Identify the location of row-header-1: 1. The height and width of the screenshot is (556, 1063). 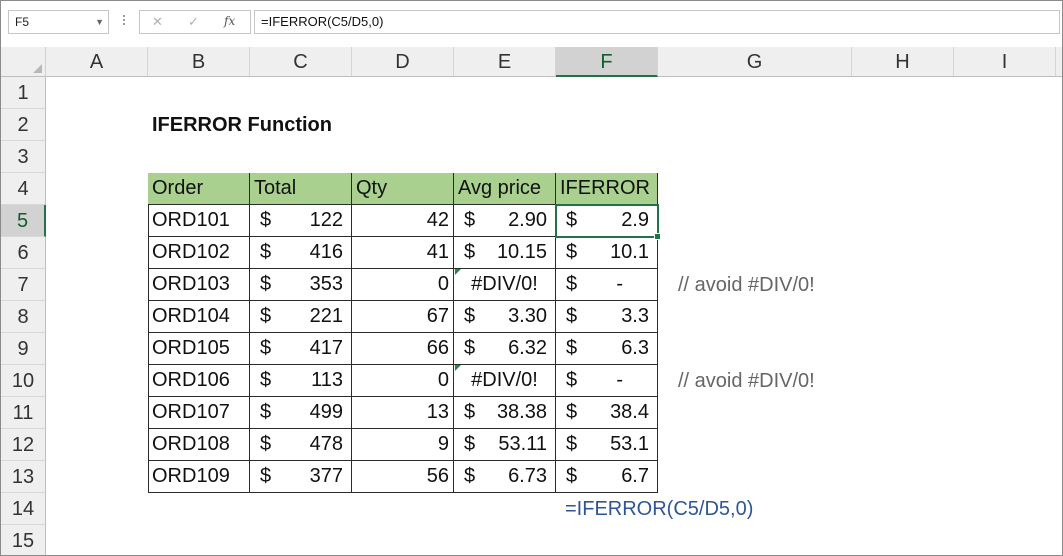
(23, 93).